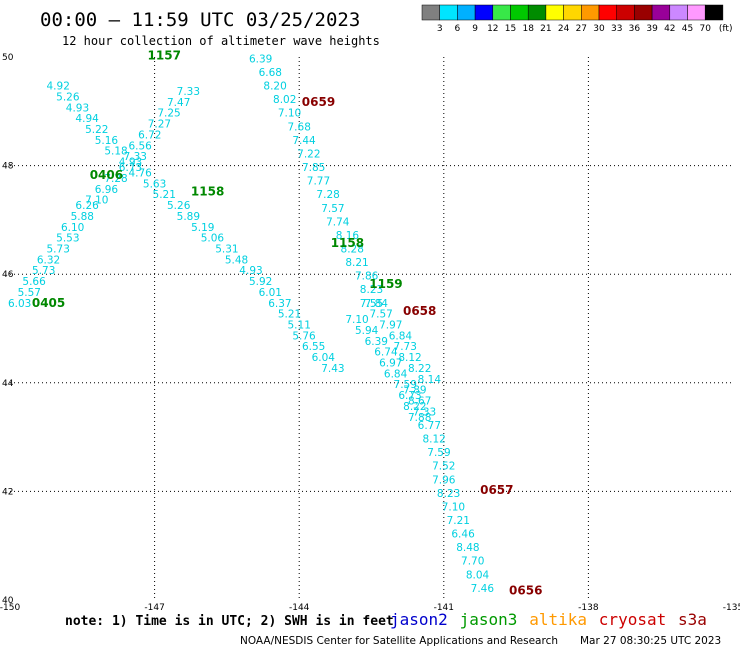  Describe the element at coordinates (429, 426) in the screenshot. I see `wave-height-point: 6.77` at that location.